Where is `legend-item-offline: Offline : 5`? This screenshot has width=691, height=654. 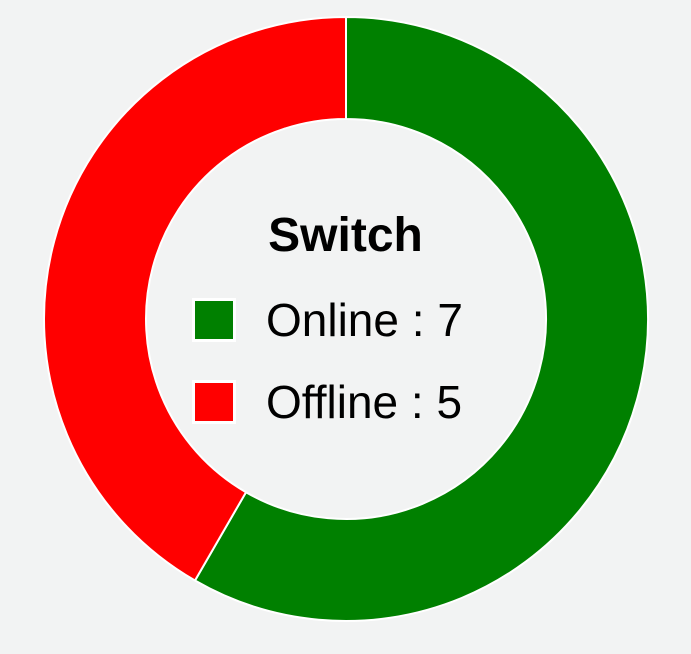
legend-item-offline: Offline : 5 is located at coordinates (327, 402).